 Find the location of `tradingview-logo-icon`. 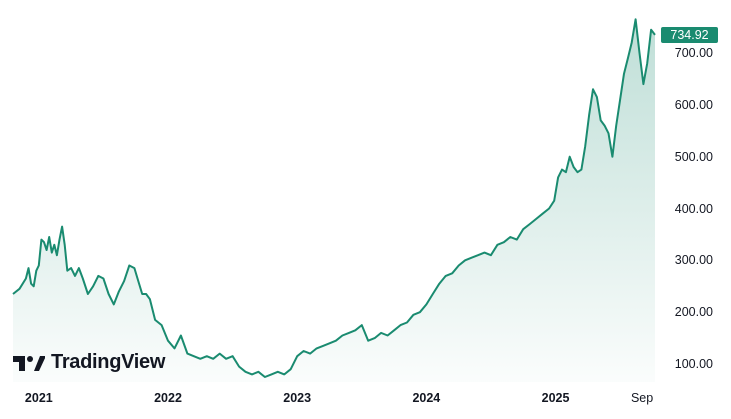

tradingview-logo-icon is located at coordinates (29, 363).